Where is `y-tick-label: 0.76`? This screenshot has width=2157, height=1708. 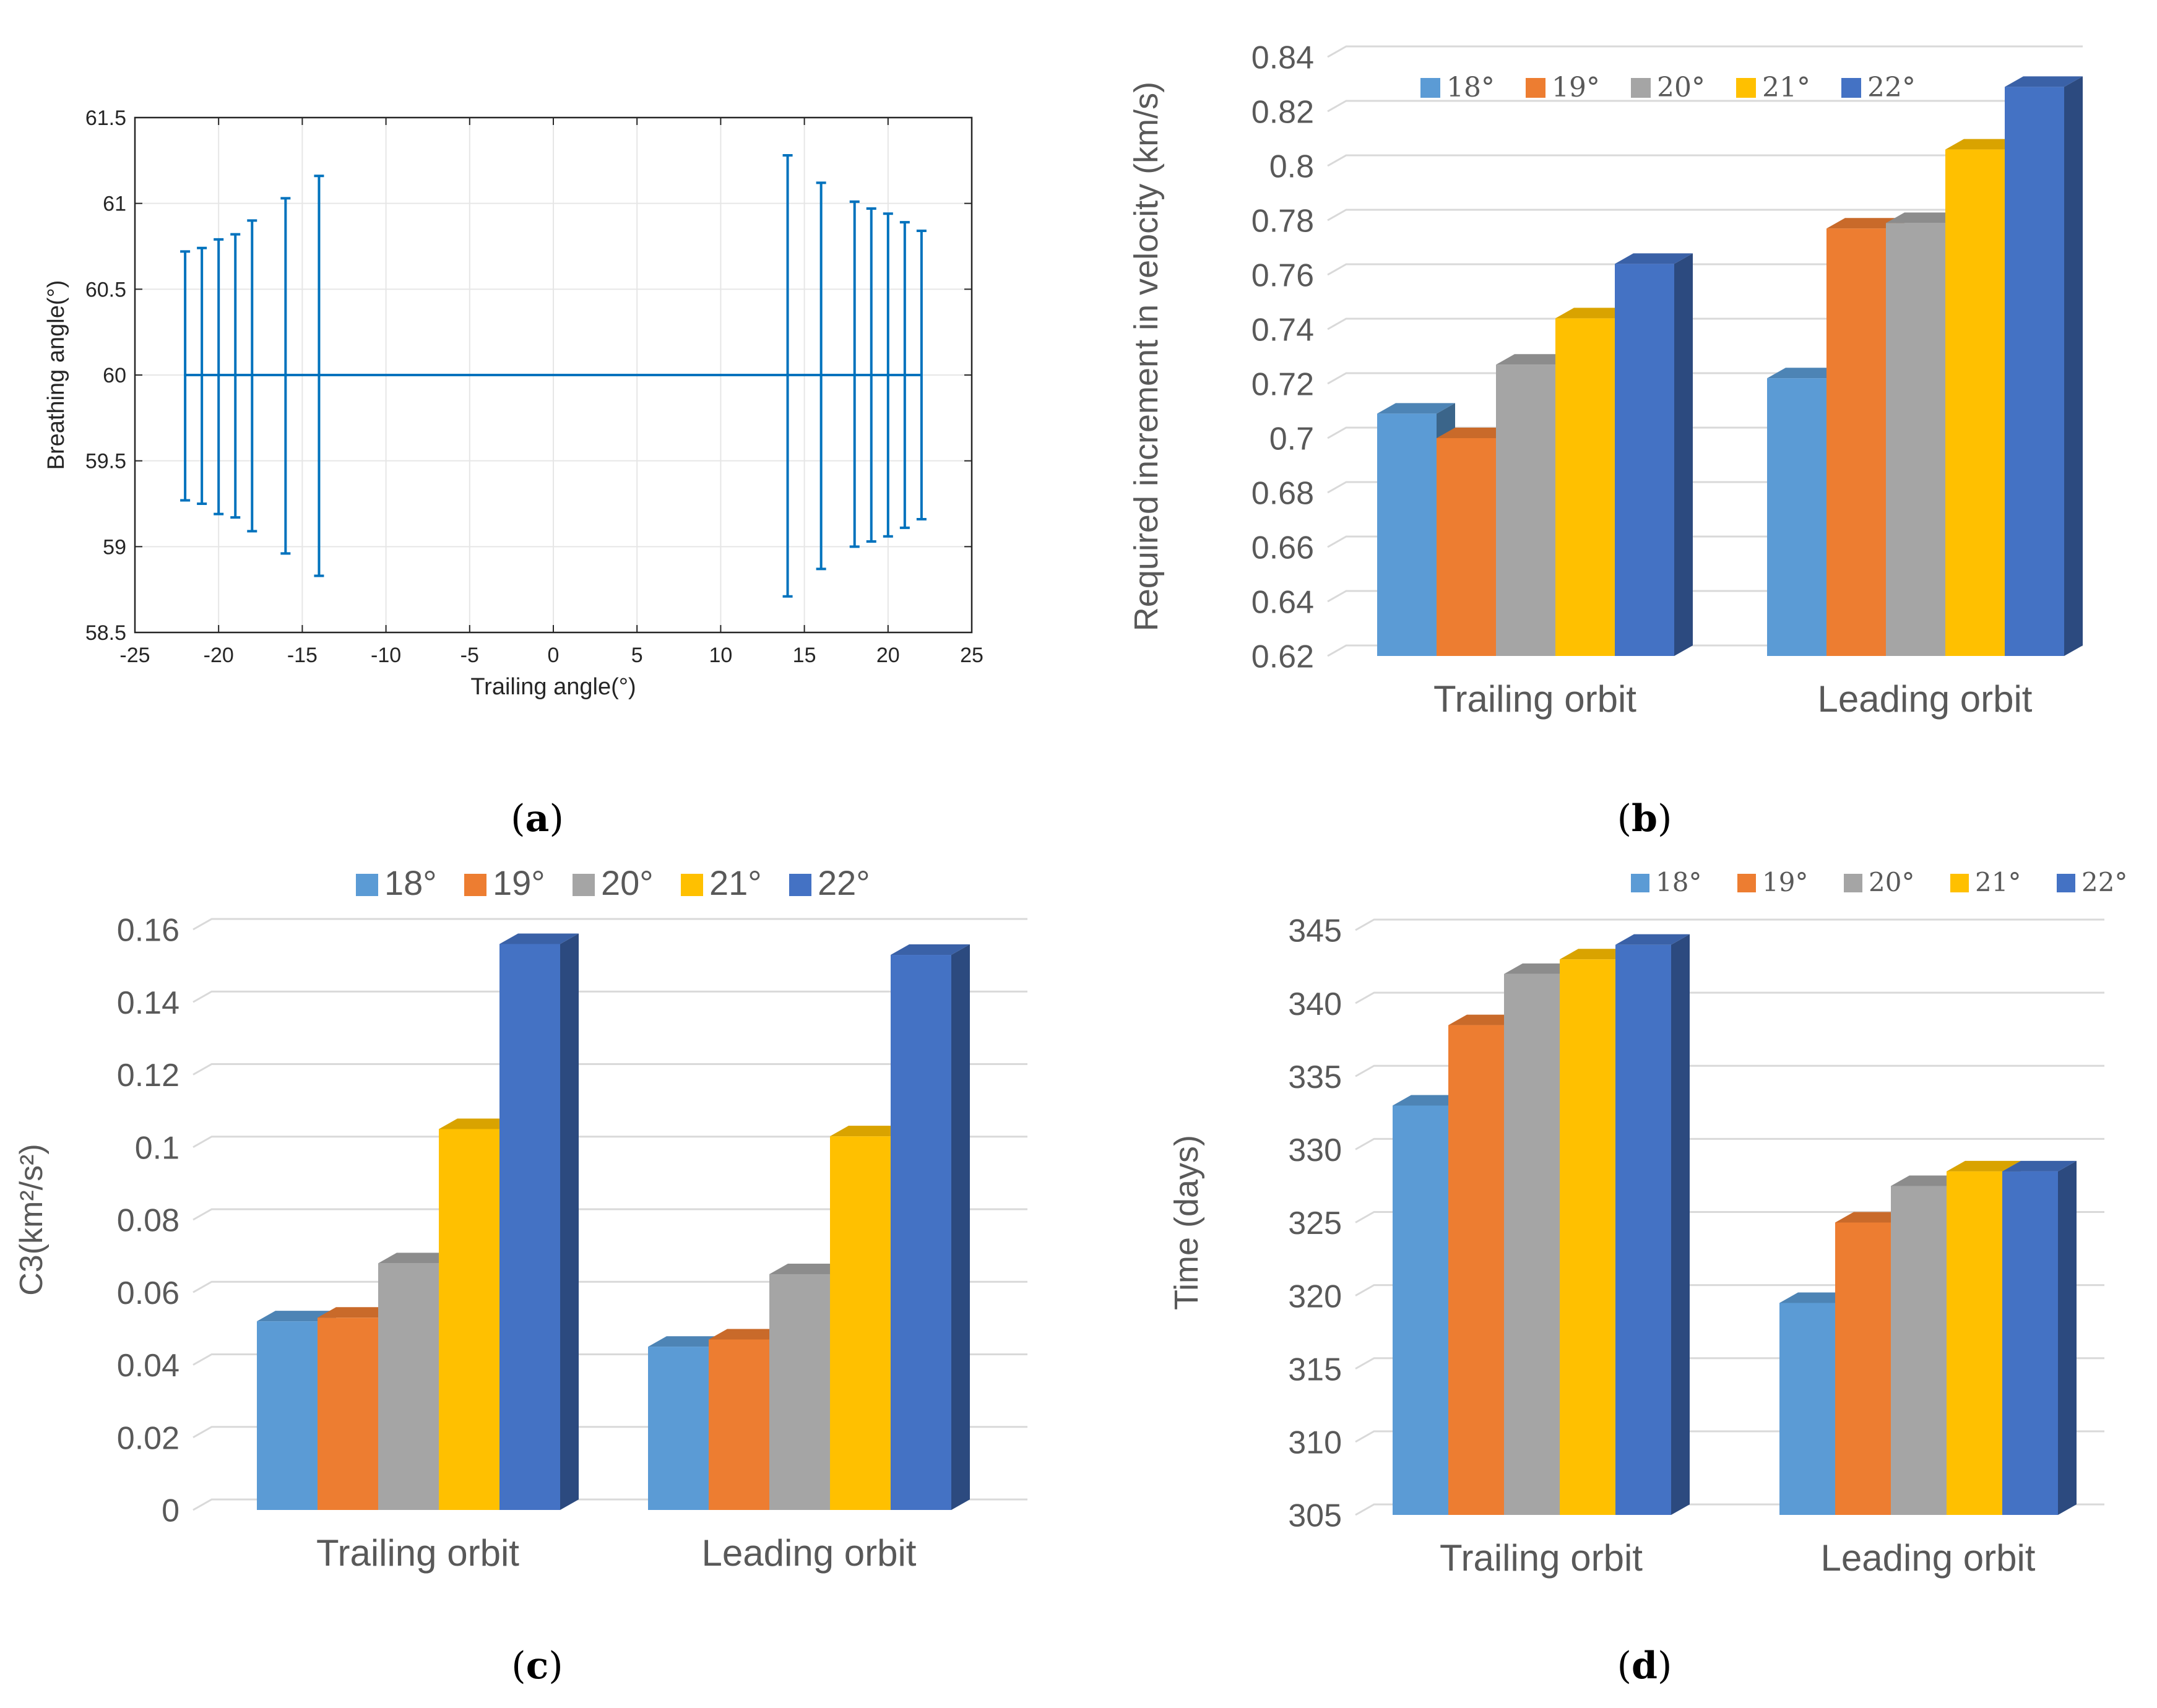 y-tick-label: 0.76 is located at coordinates (1282, 276).